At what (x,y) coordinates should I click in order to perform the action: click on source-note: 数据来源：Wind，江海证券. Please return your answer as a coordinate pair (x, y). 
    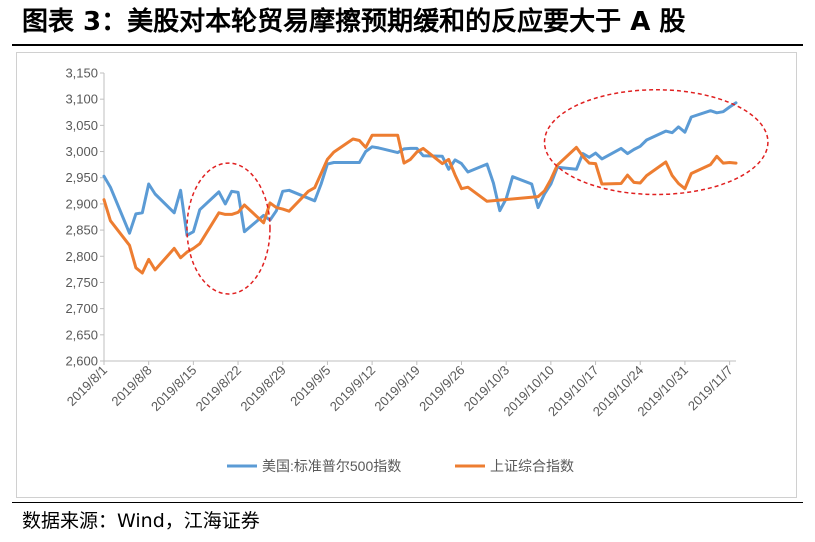
    Looking at the image, I should click on (141, 521).